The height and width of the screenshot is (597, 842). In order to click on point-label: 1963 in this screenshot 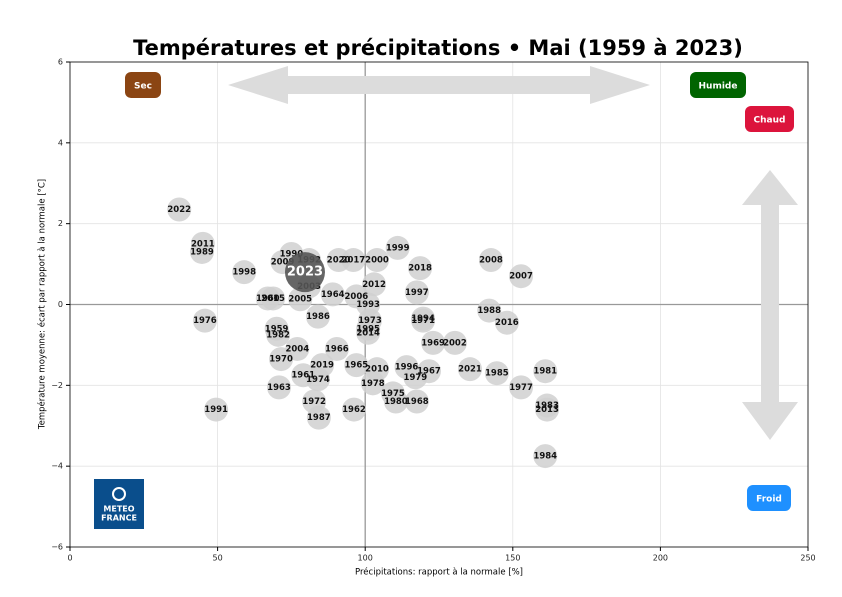, I will do `click(279, 388)`.